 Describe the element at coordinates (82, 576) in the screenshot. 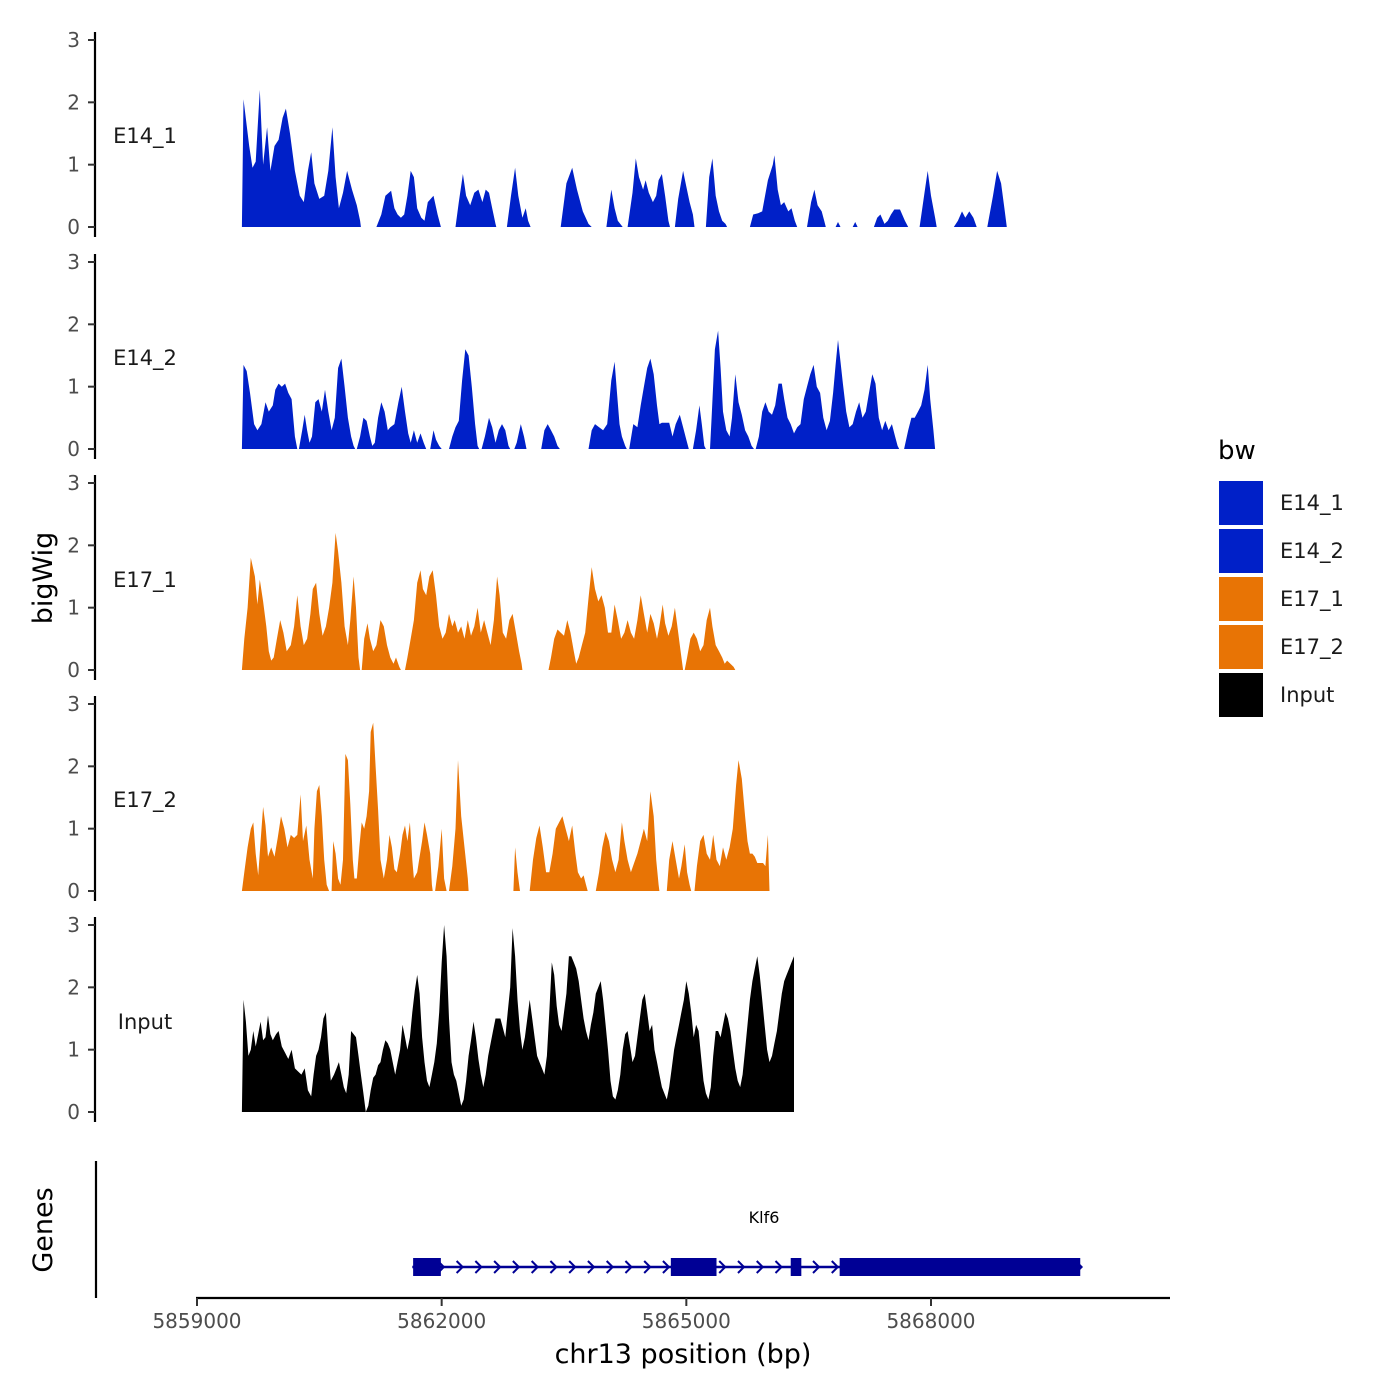

I see `track-e17-1-y-axis: 0 1 2 3` at that location.